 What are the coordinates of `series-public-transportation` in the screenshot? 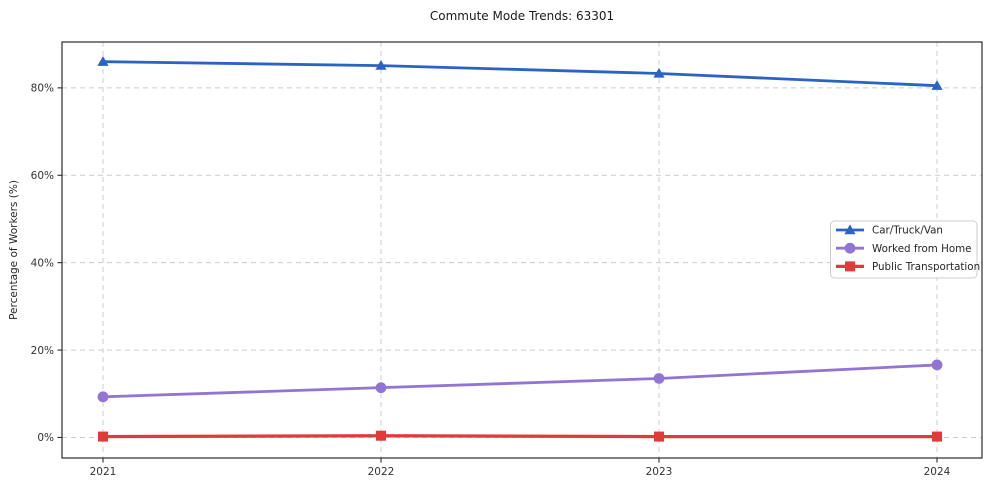 It's located at (520, 436).